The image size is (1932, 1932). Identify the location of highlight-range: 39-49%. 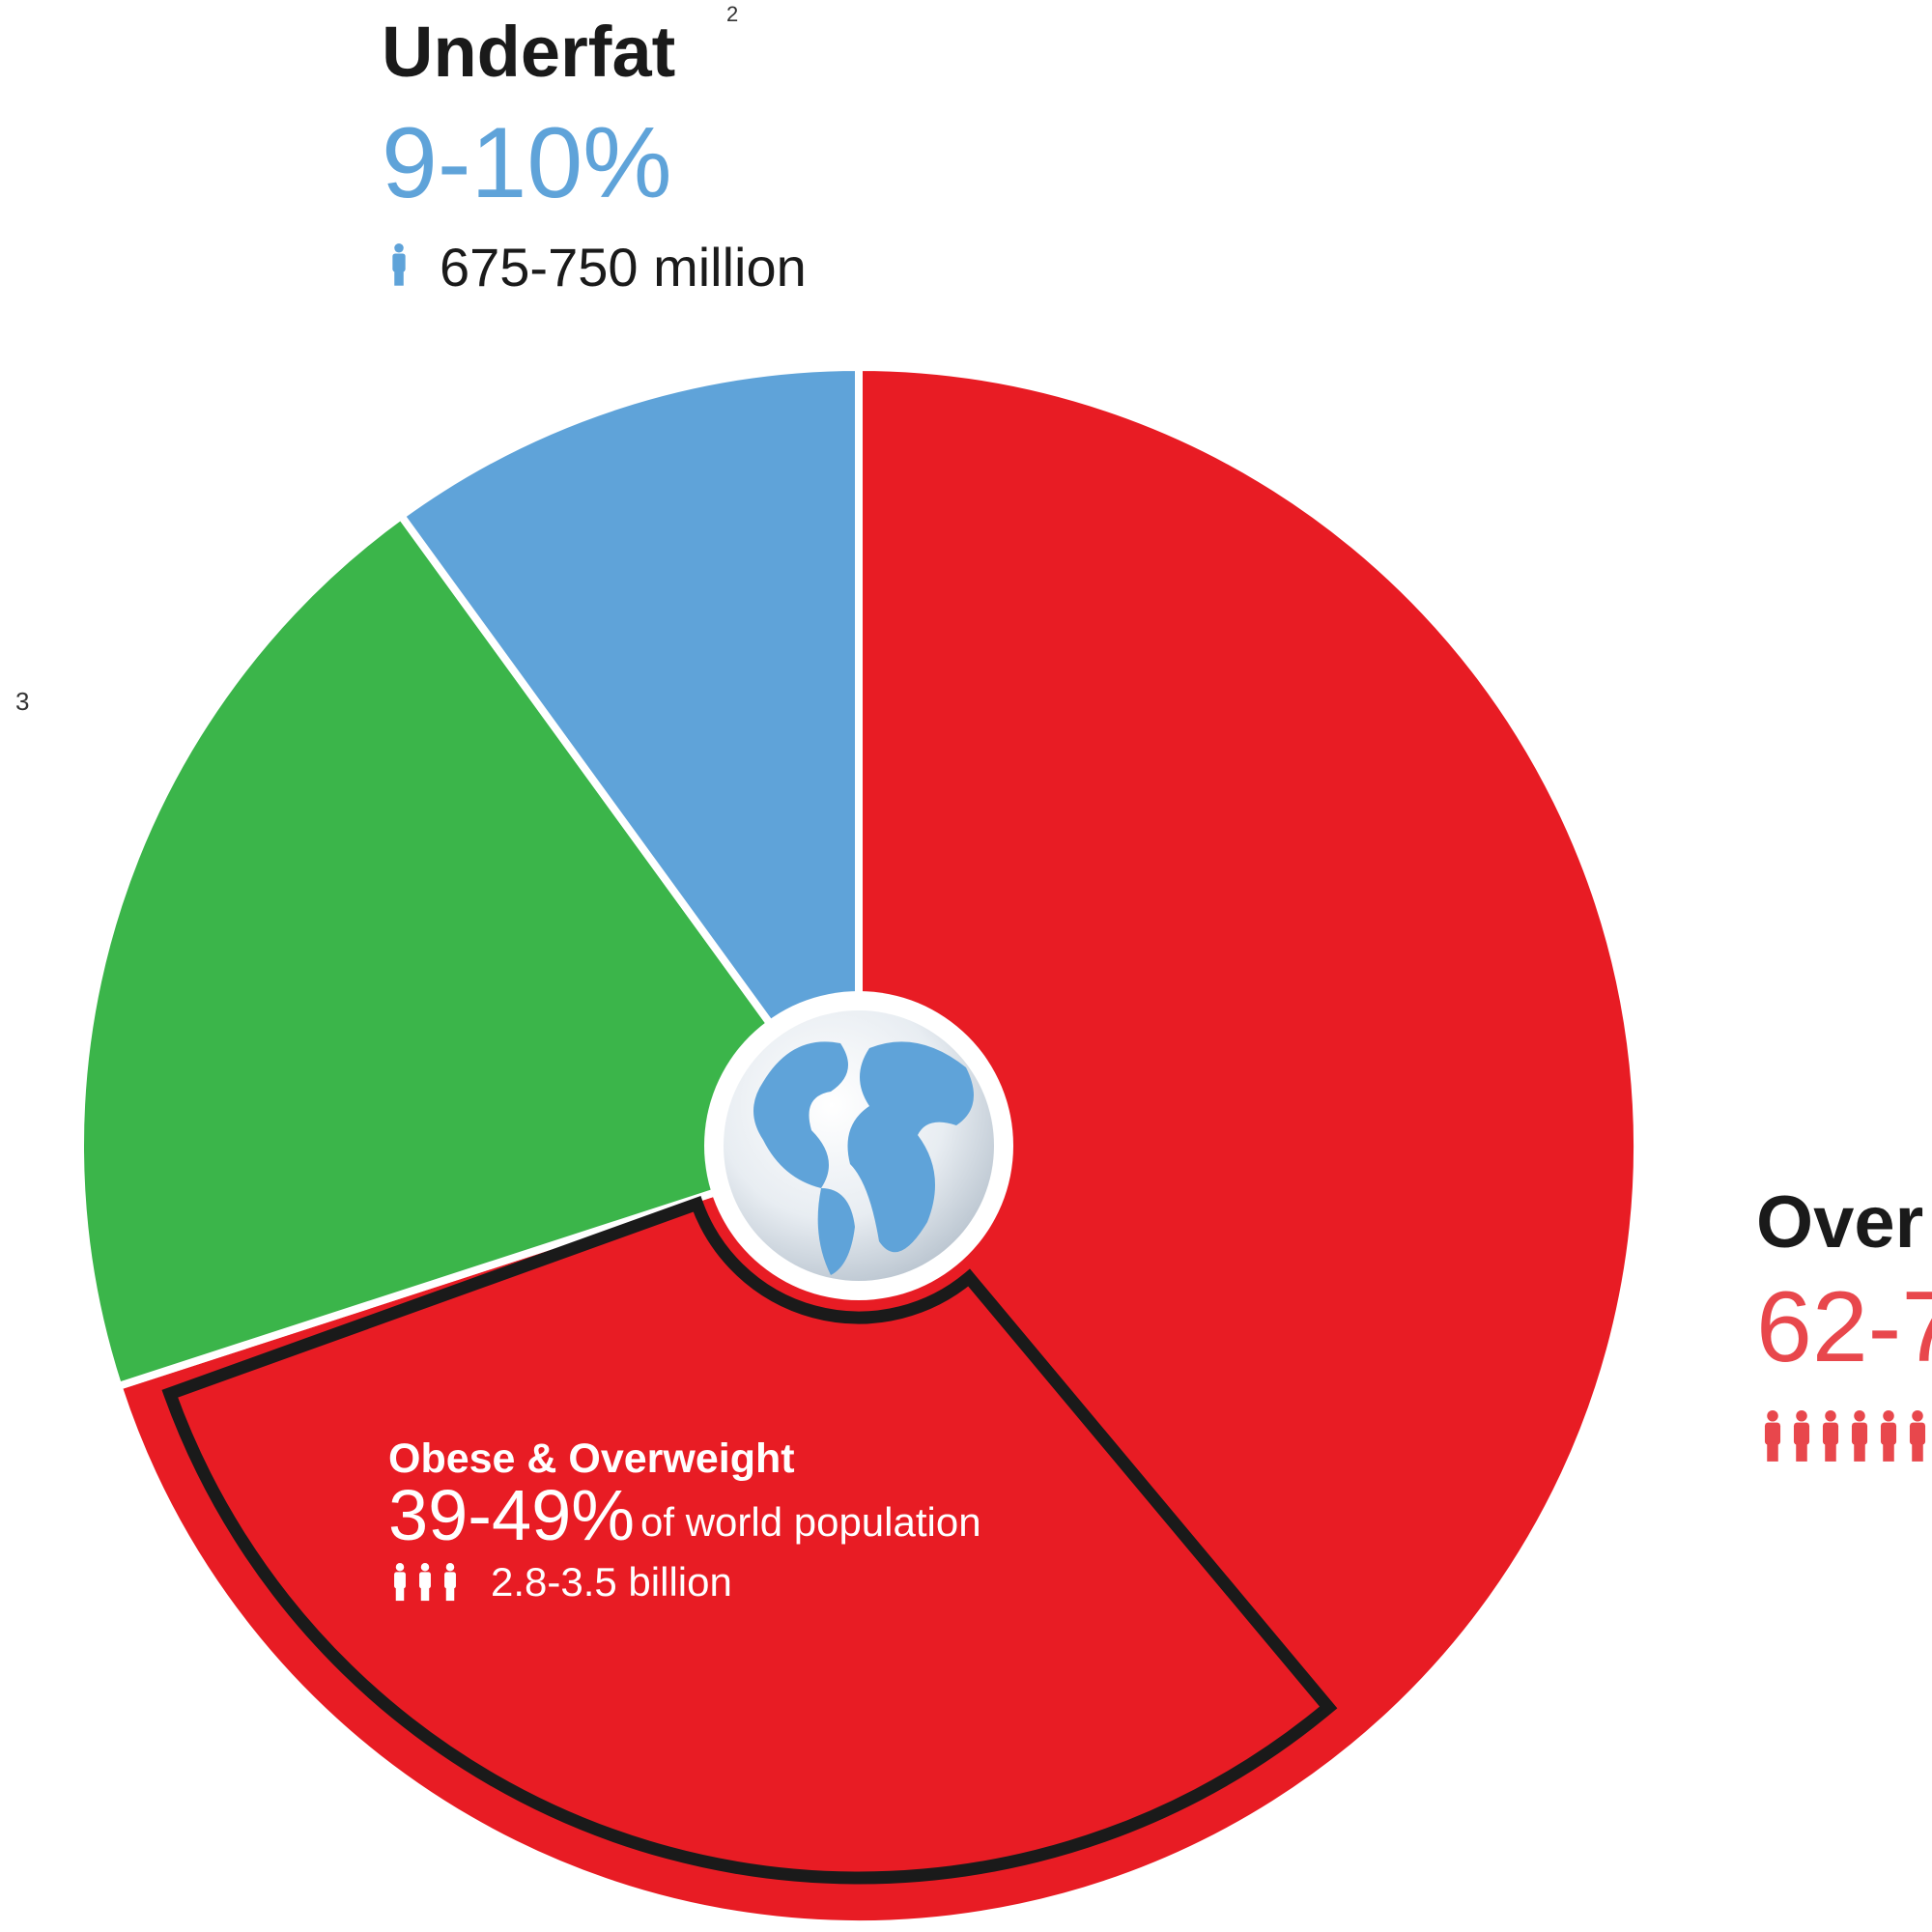
(511, 1515).